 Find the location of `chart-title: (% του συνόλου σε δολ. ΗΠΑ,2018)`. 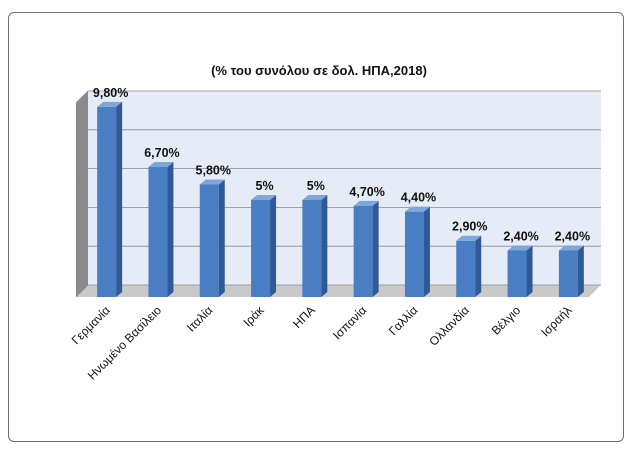

chart-title: (% του συνόλου σε δολ. ΗΠΑ,2018) is located at coordinates (319, 70).